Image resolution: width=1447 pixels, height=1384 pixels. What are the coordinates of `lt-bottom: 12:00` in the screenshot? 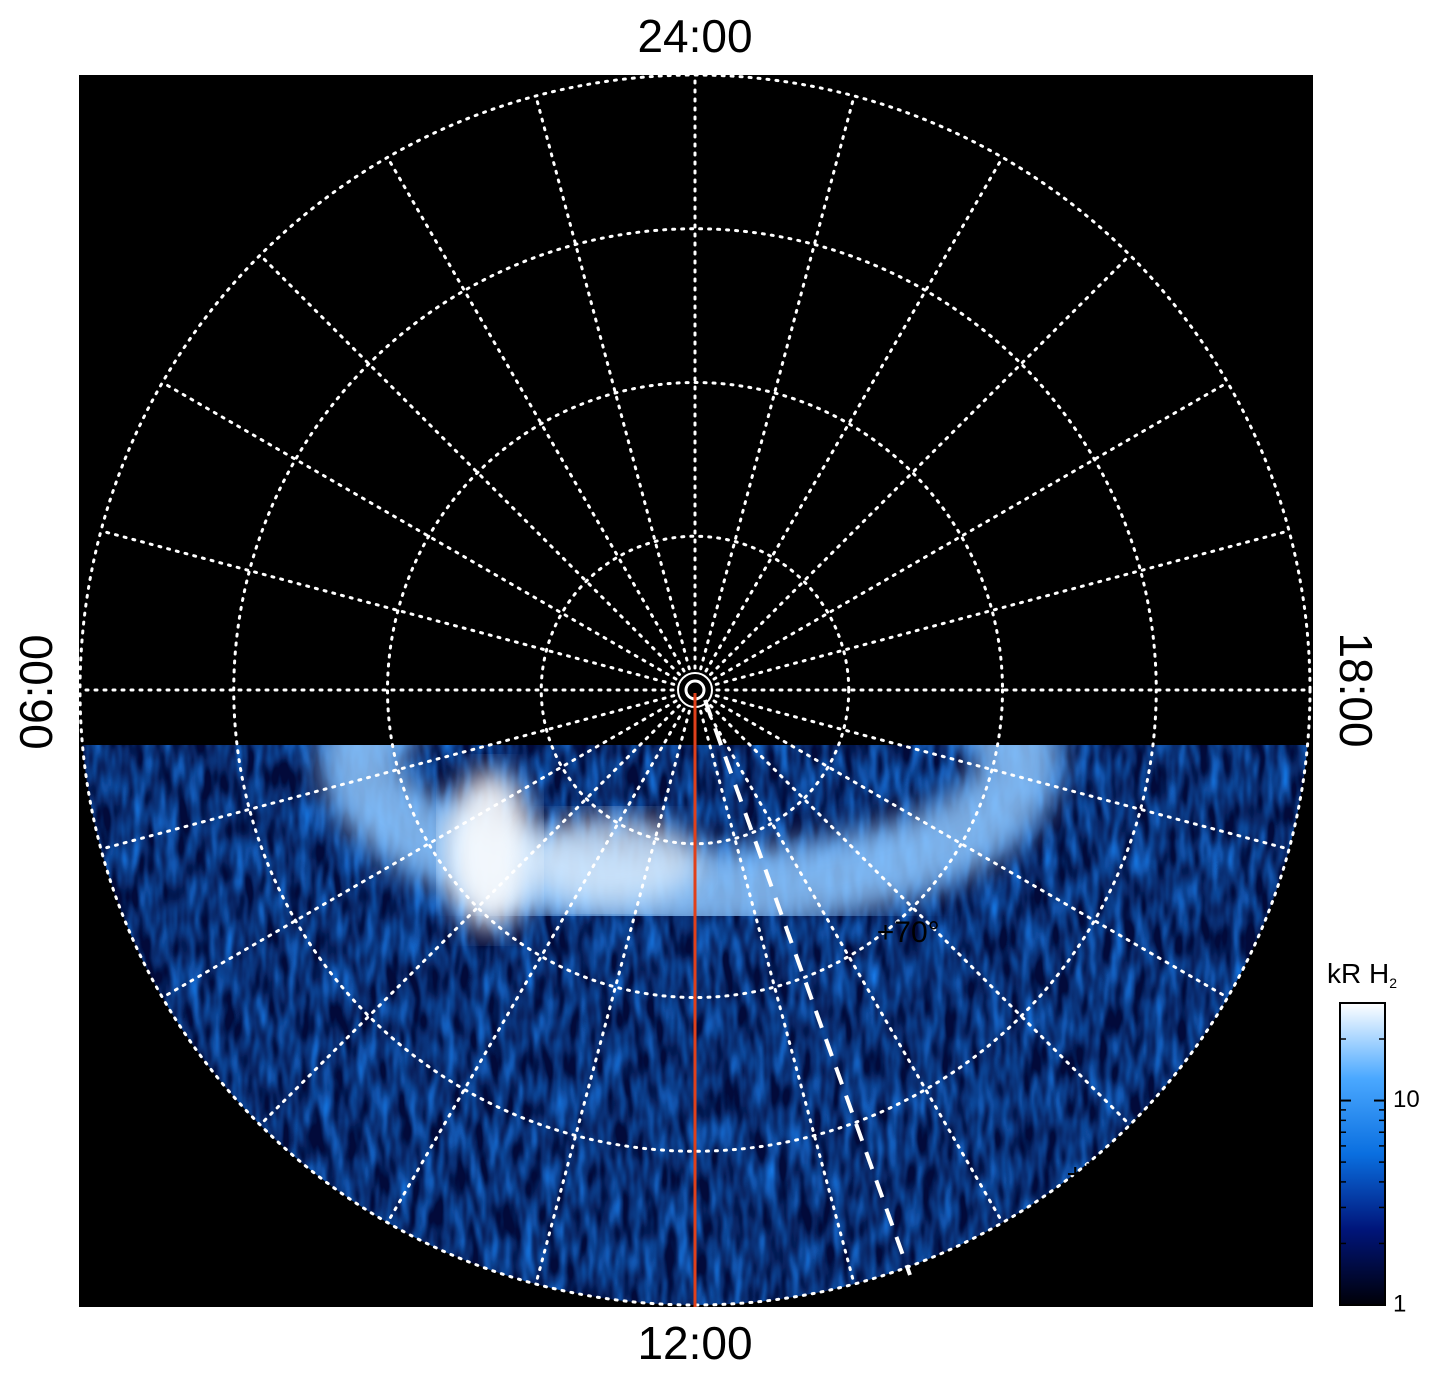 It's located at (694, 1343).